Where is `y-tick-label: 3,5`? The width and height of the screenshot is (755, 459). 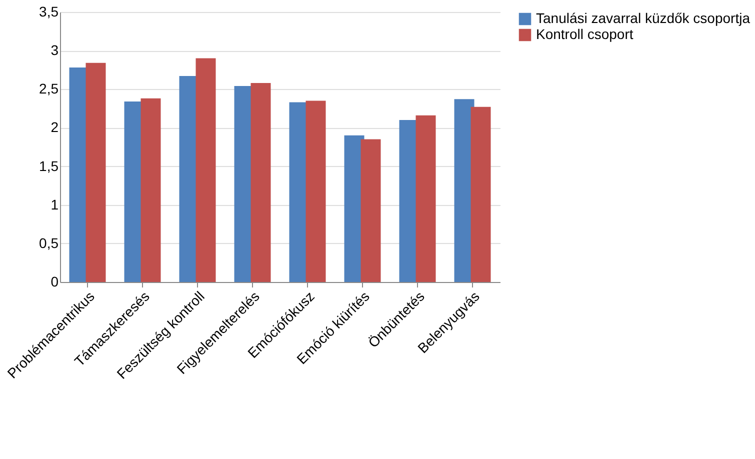
y-tick-label: 3,5 is located at coordinates (49, 12).